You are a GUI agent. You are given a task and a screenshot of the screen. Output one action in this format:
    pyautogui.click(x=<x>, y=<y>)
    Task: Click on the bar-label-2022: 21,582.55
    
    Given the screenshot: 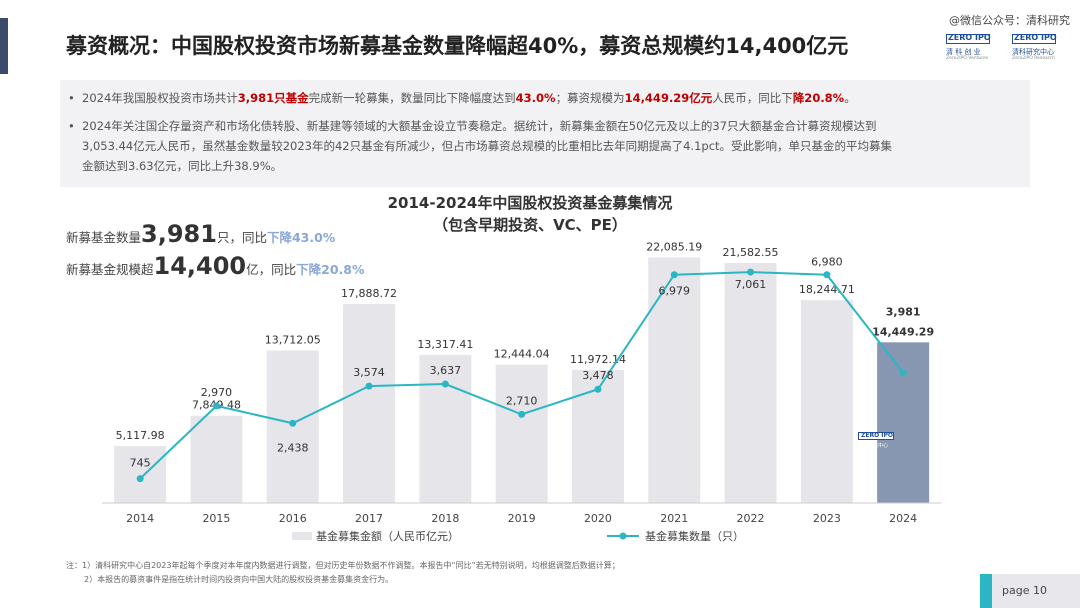 What is the action you would take?
    pyautogui.click(x=751, y=252)
    